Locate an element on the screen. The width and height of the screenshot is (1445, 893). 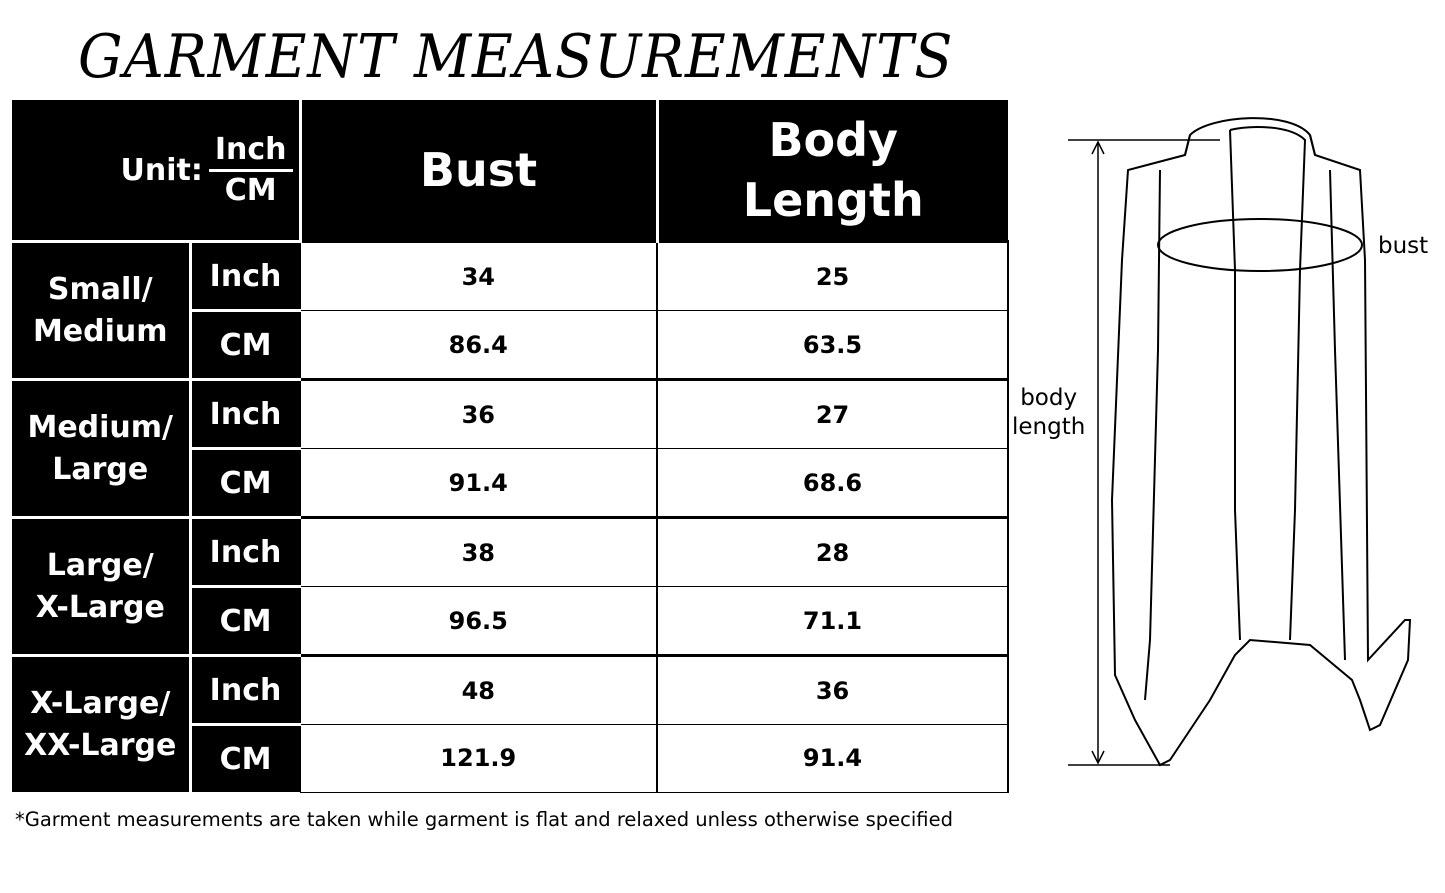
header-row: Unit: Inch CM Bust Body Length is located at coordinates (510, 171).